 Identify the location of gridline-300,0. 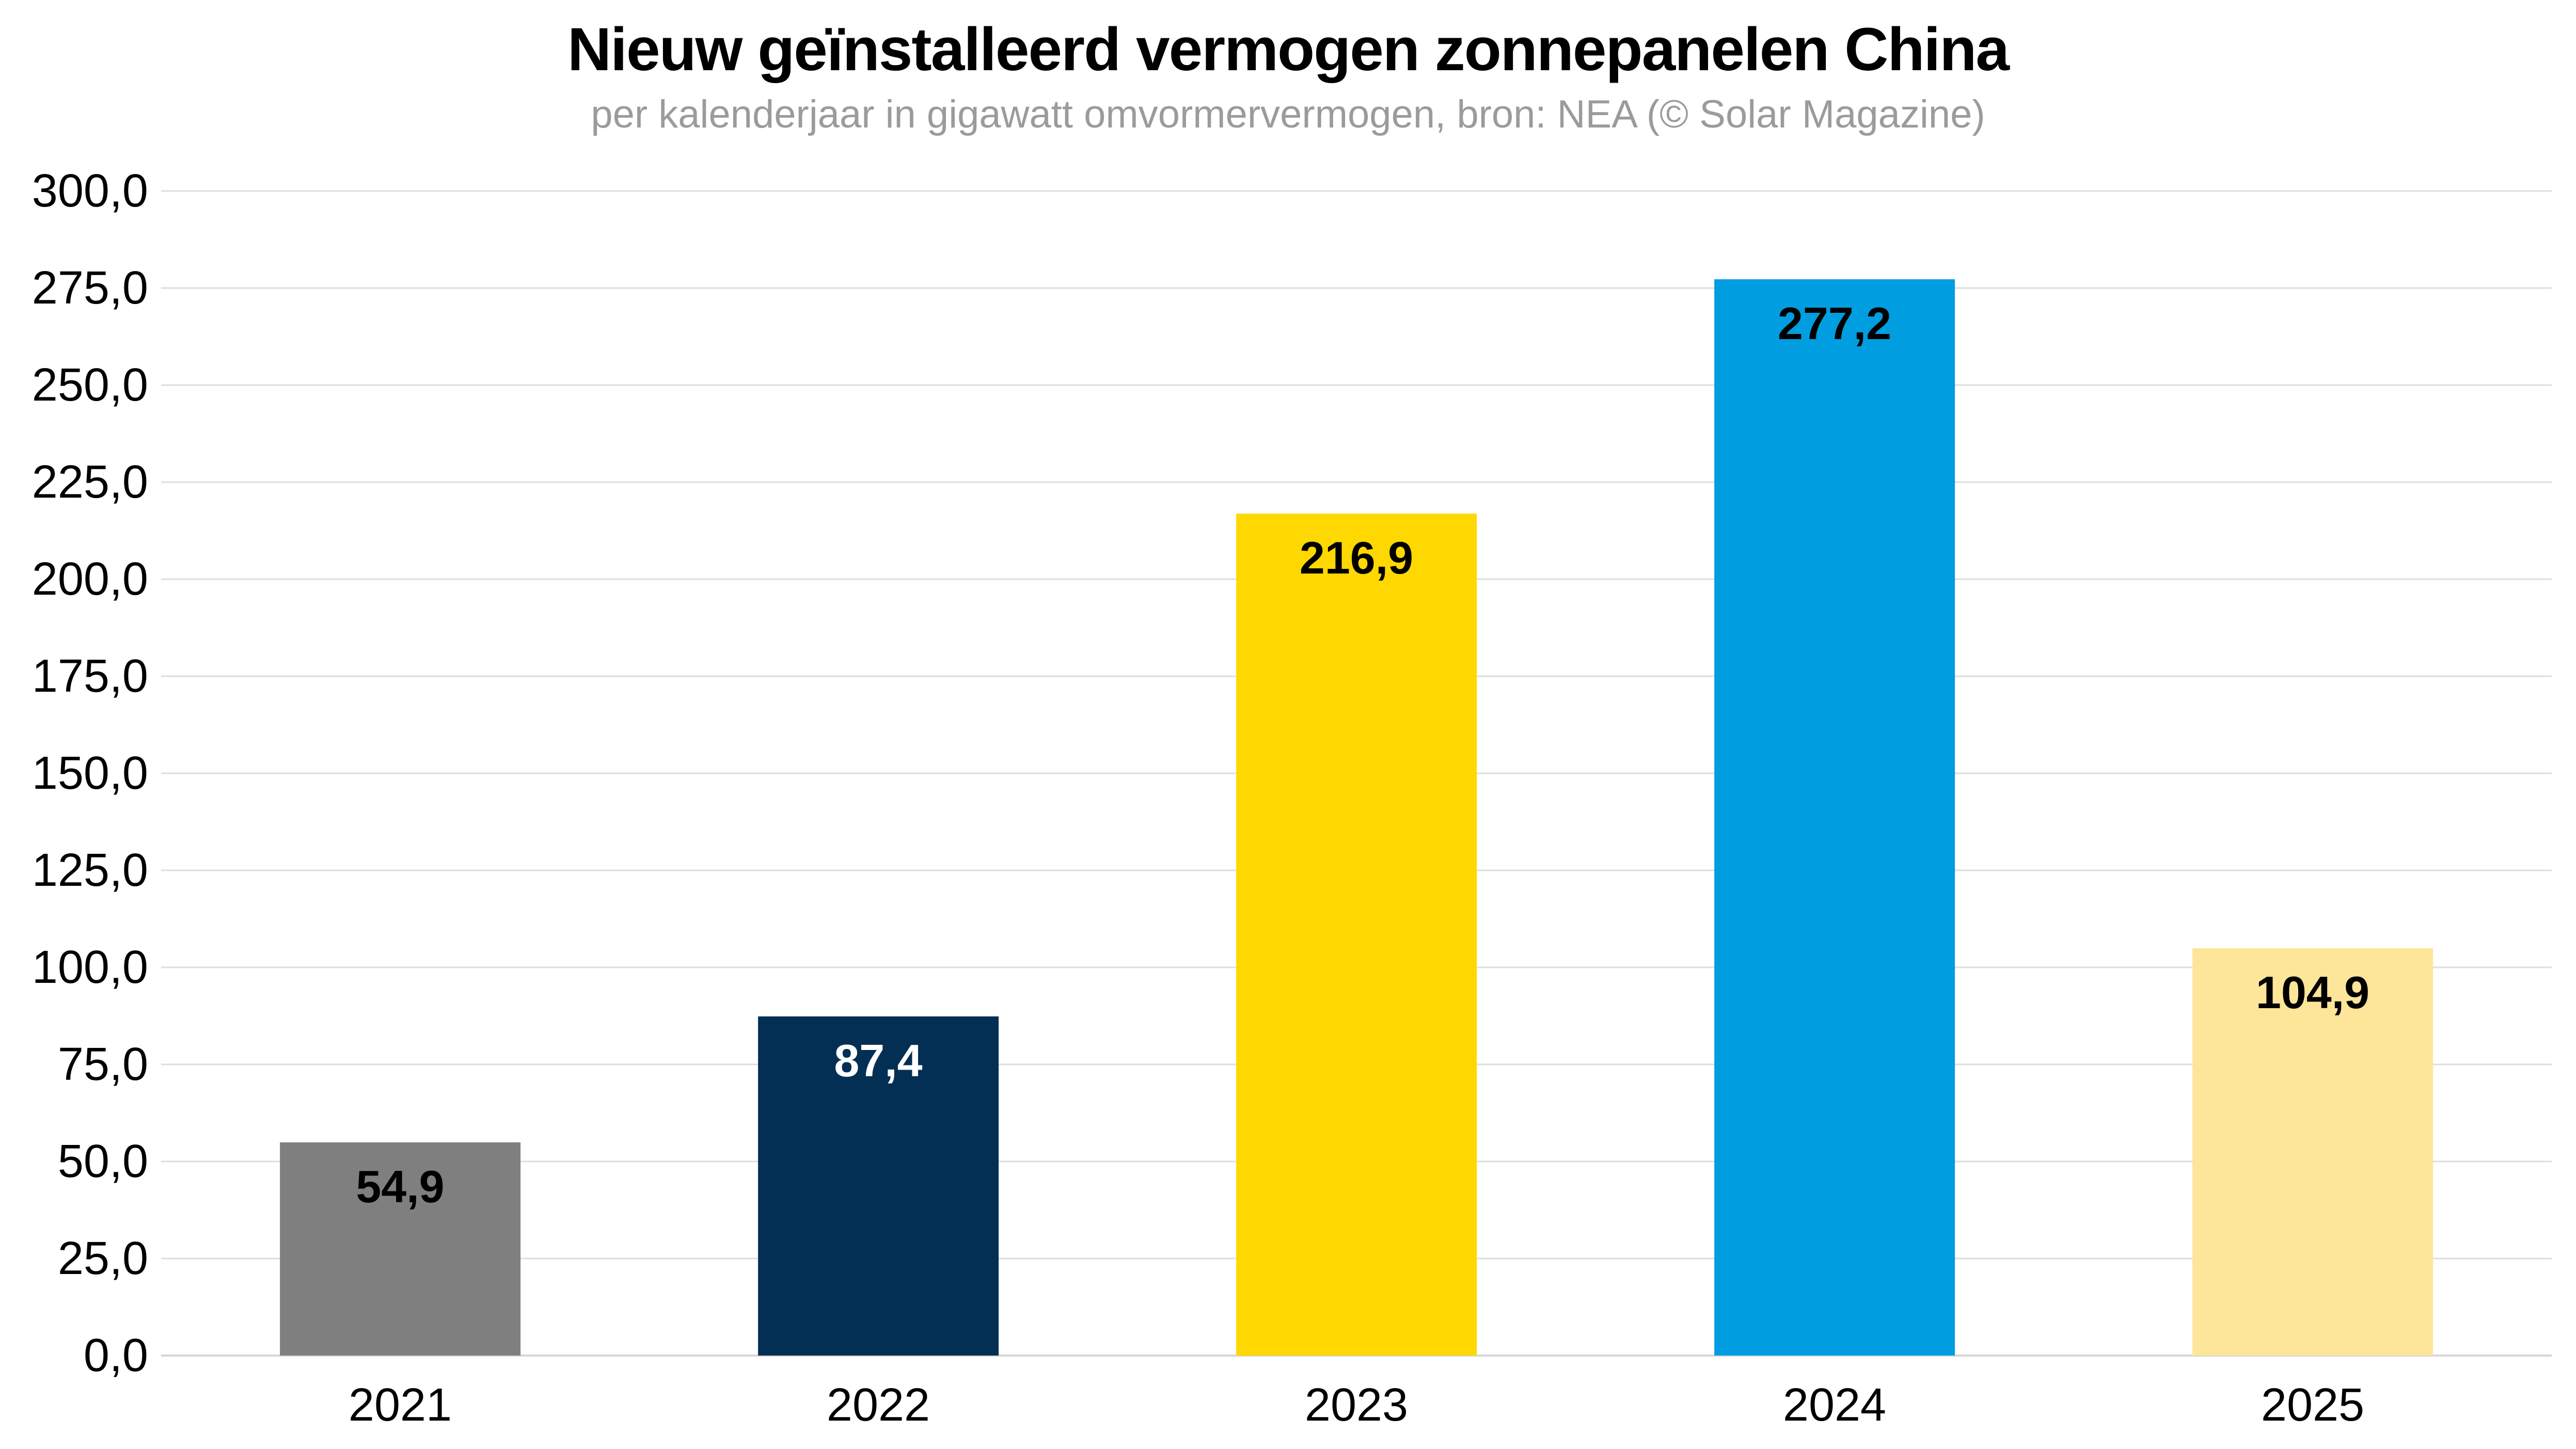
(1356, 191).